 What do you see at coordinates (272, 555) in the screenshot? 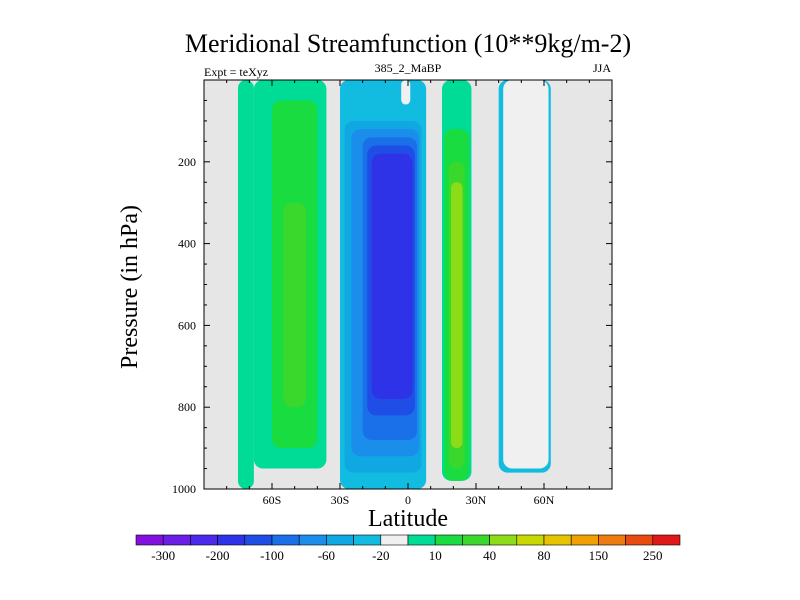
I see `colorbar-label: -100` at bounding box center [272, 555].